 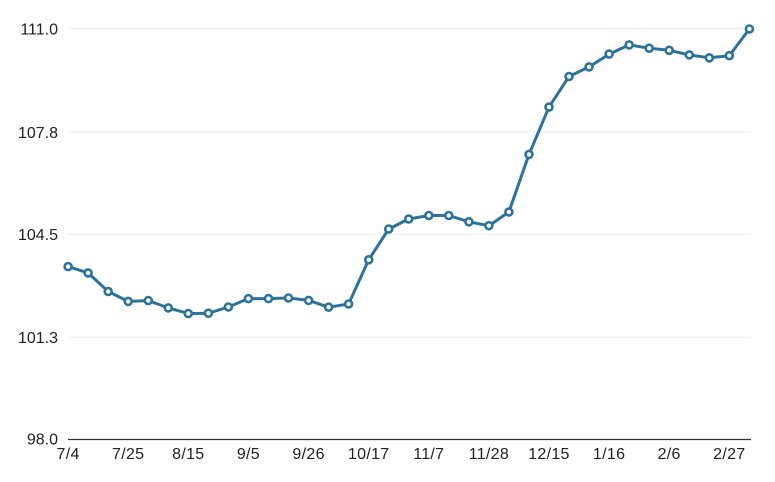 I want to click on svg-text: 7/25, so click(x=128, y=454).